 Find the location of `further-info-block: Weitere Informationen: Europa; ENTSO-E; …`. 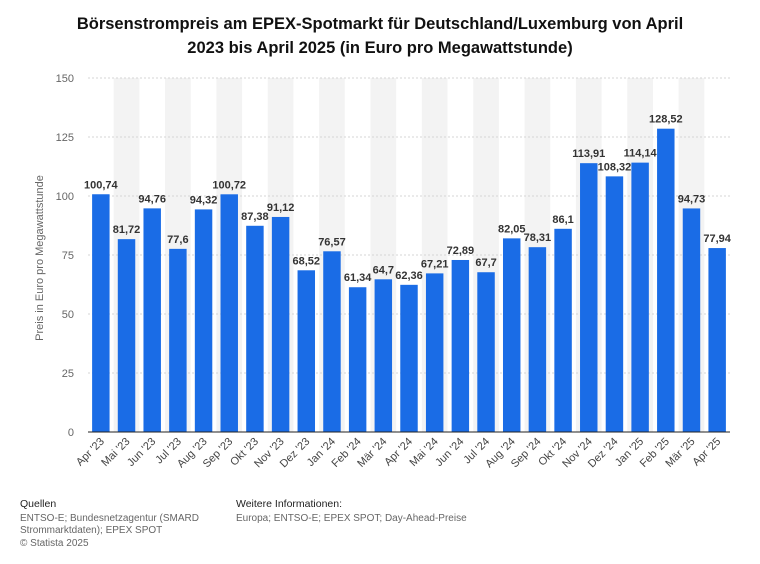

further-info-block: Weitere Informationen: Europa; ENTSO-E; … is located at coordinates (351, 511).